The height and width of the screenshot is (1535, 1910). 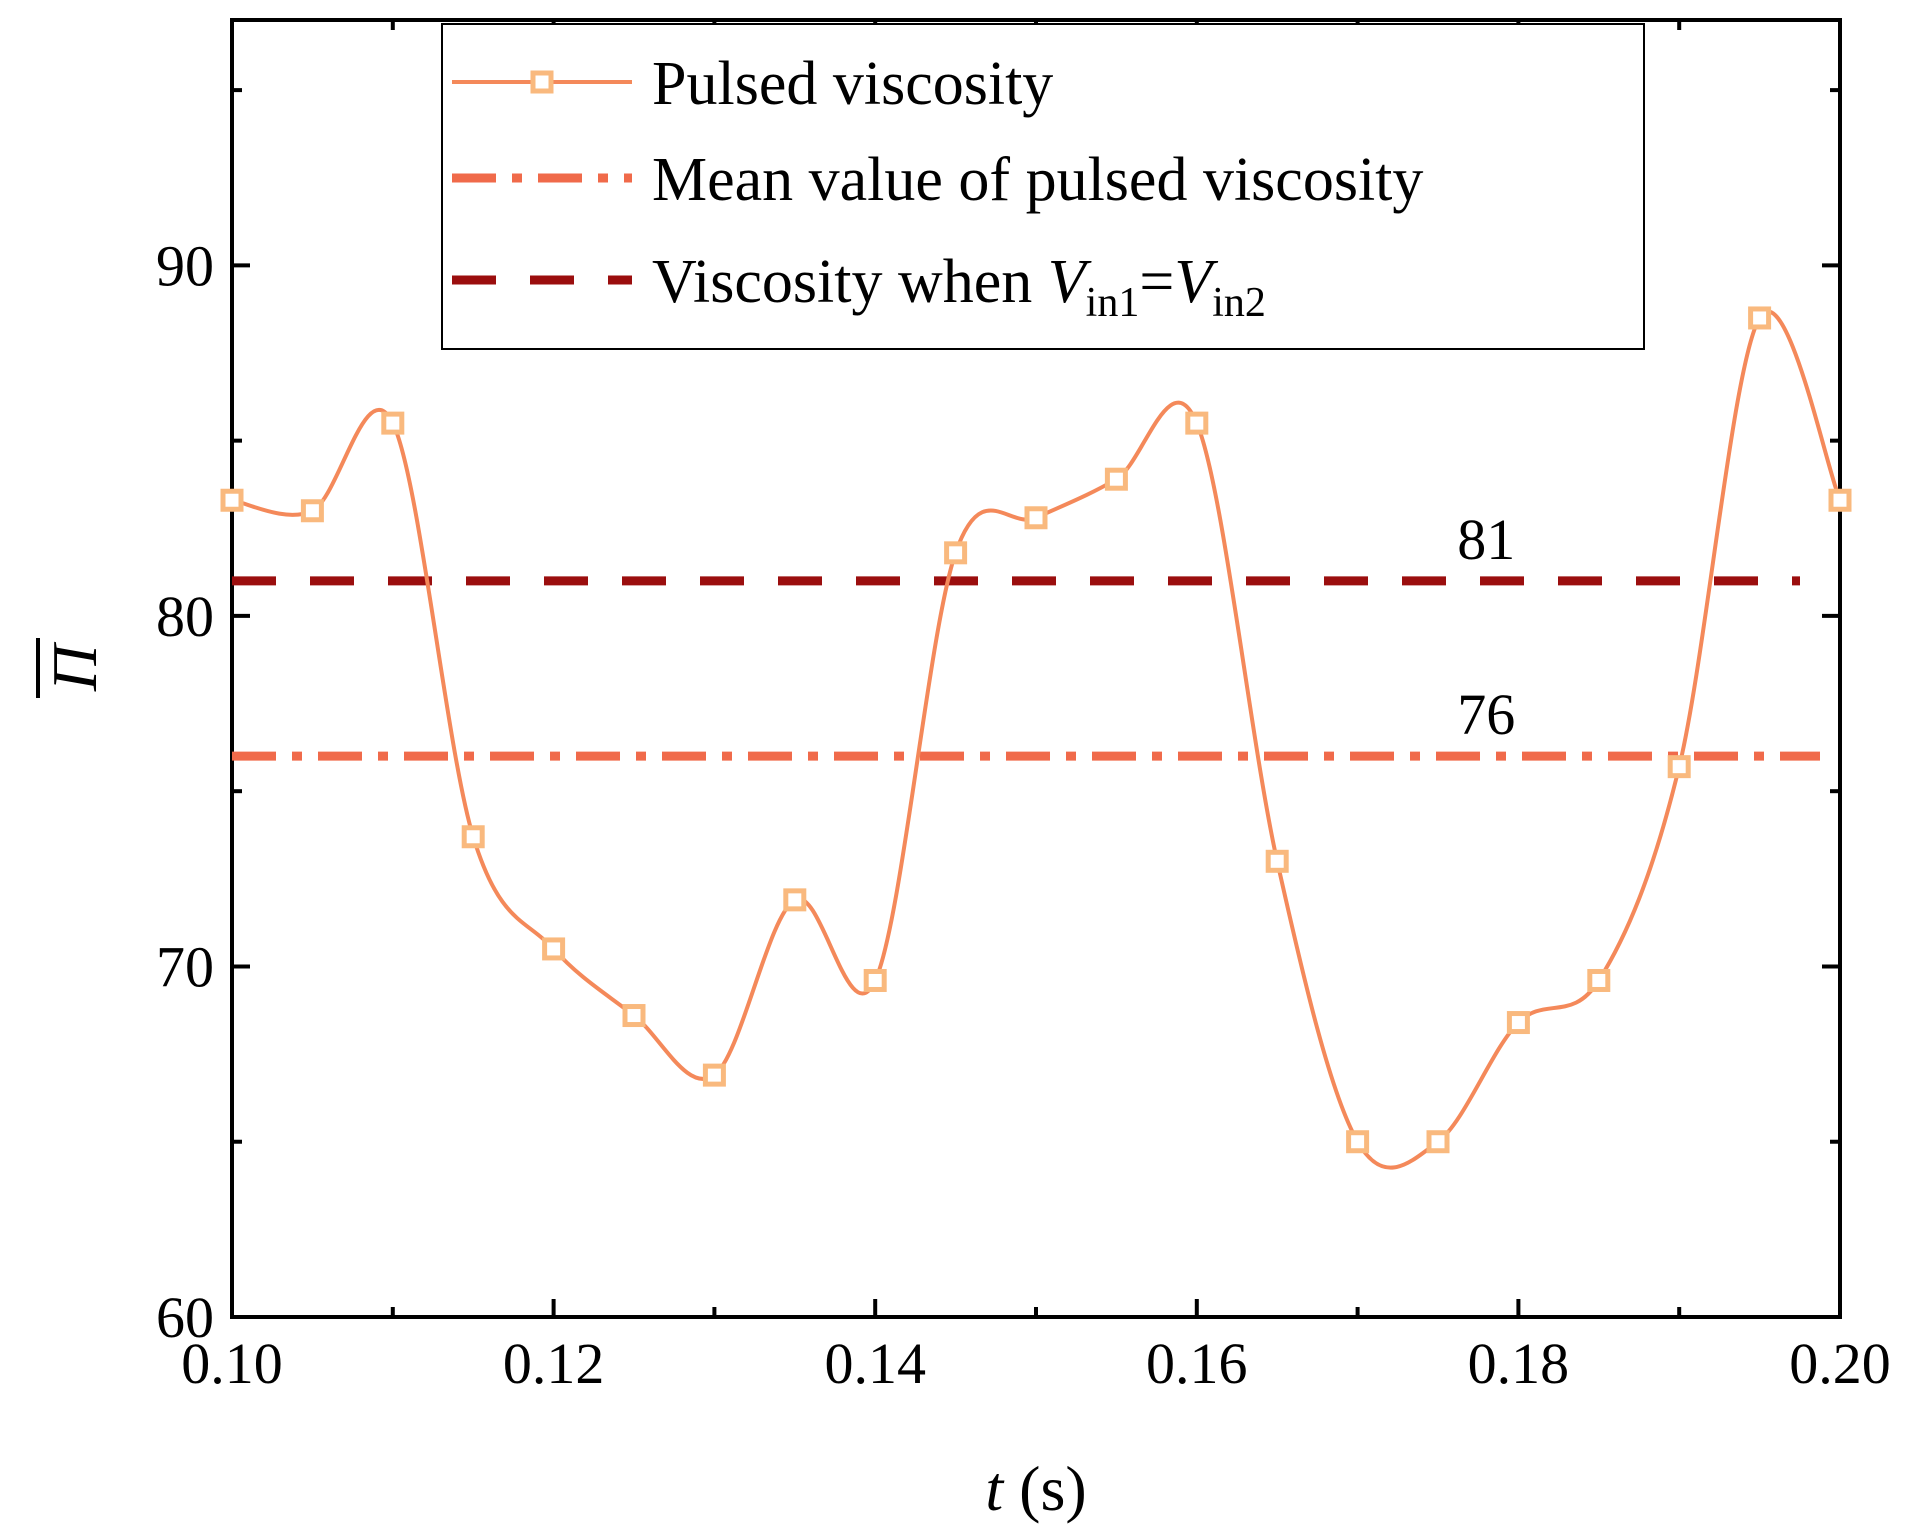 I want to click on y-tick-label: 90, so click(x=185, y=265).